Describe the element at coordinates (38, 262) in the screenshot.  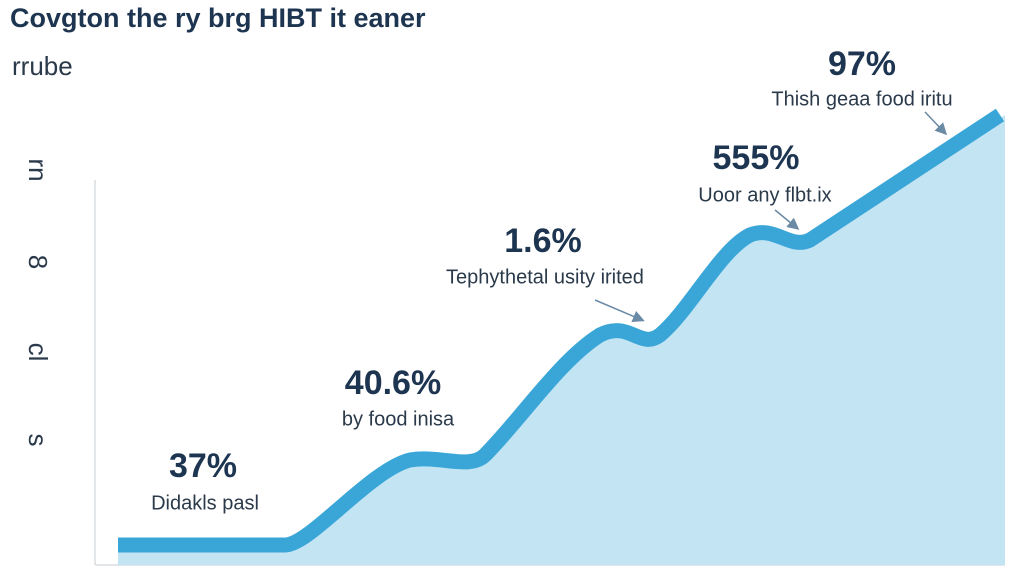
I see `axis-label: 8` at that location.